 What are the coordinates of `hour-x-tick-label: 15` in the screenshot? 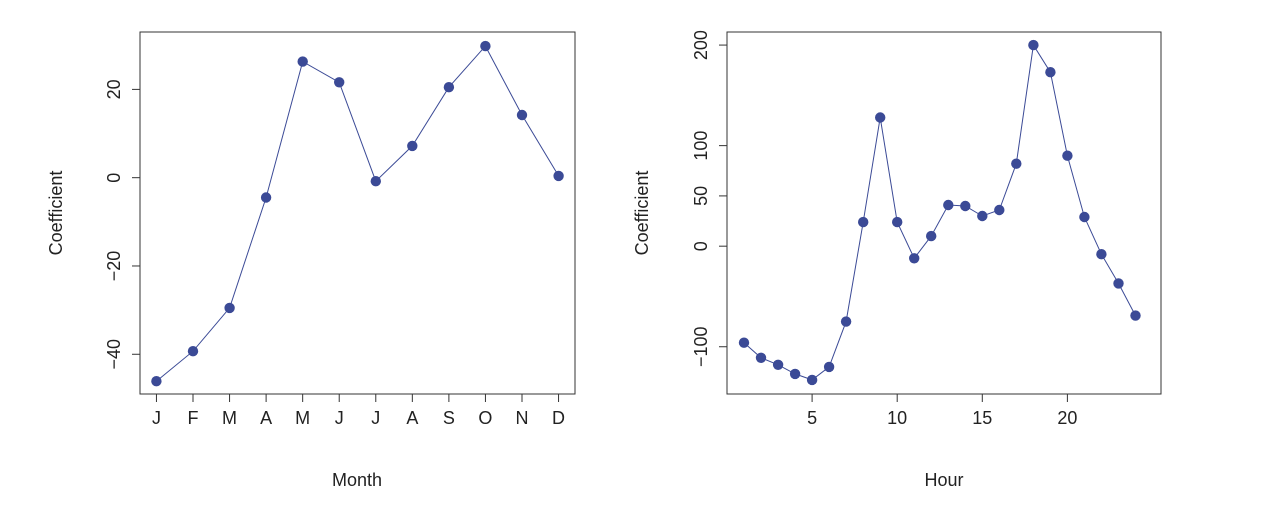 It's located at (982, 418).